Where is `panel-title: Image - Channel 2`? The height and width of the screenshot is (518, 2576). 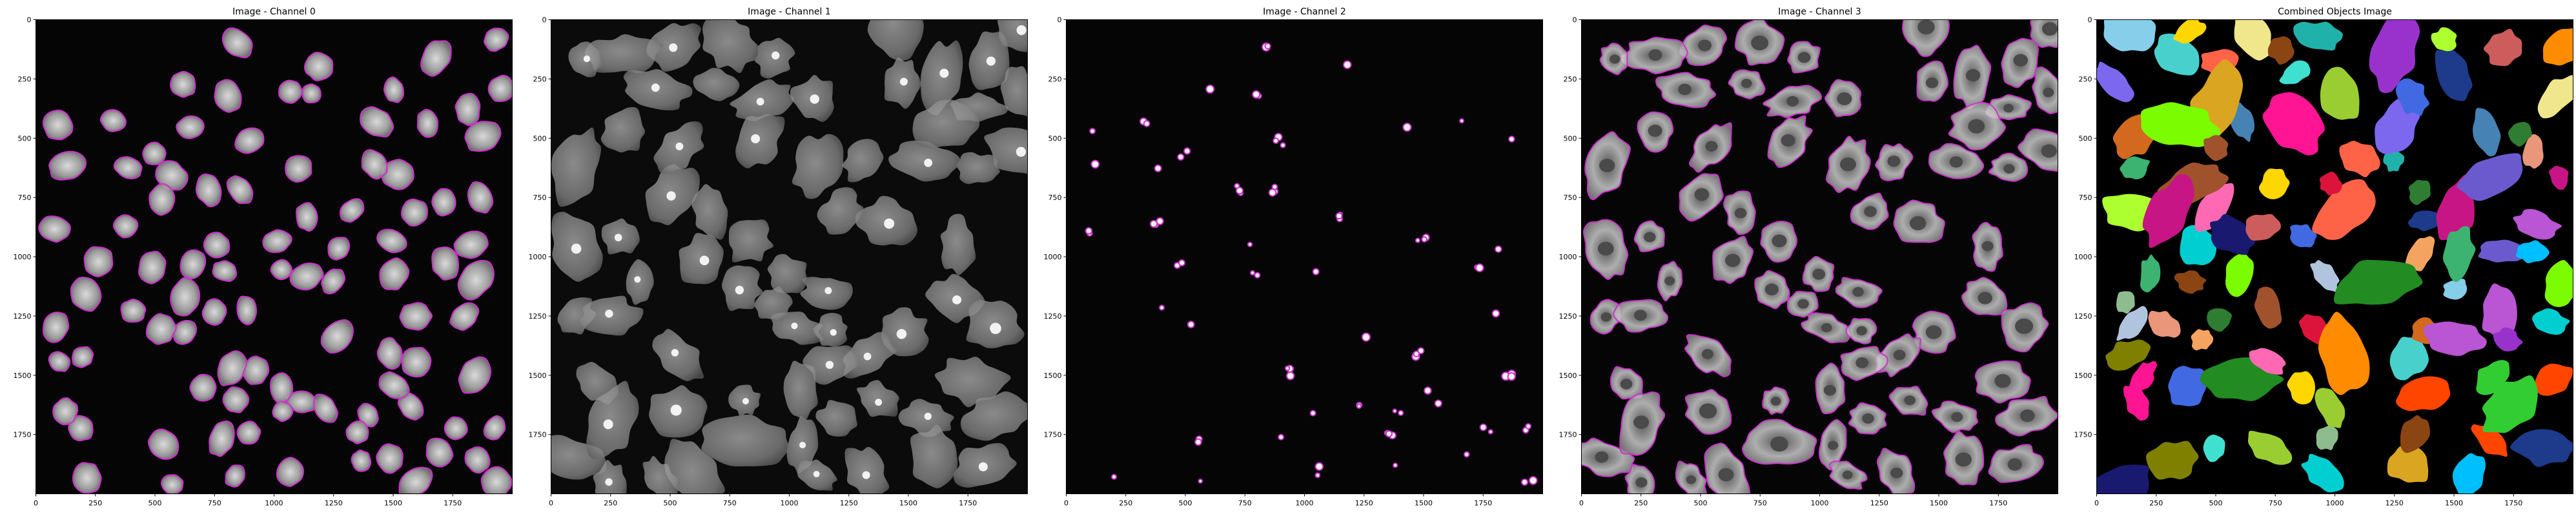
panel-title: Image - Channel 2 is located at coordinates (1305, 12).